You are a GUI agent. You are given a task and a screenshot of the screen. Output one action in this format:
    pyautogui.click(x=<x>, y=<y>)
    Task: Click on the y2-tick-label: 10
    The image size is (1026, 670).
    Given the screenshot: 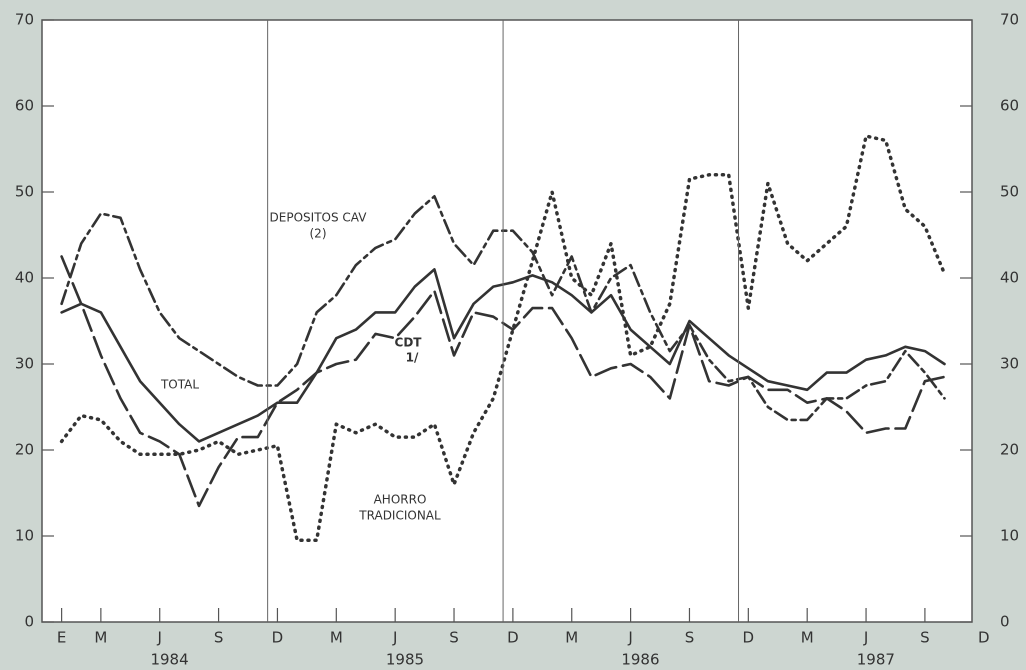 What is the action you would take?
    pyautogui.click(x=1009, y=536)
    